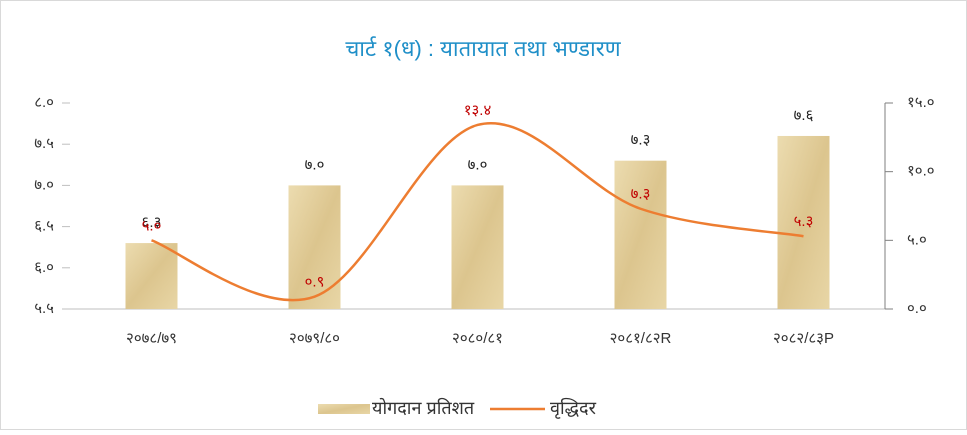  I want to click on x-tick-label: २०७८/७९, so click(151, 338).